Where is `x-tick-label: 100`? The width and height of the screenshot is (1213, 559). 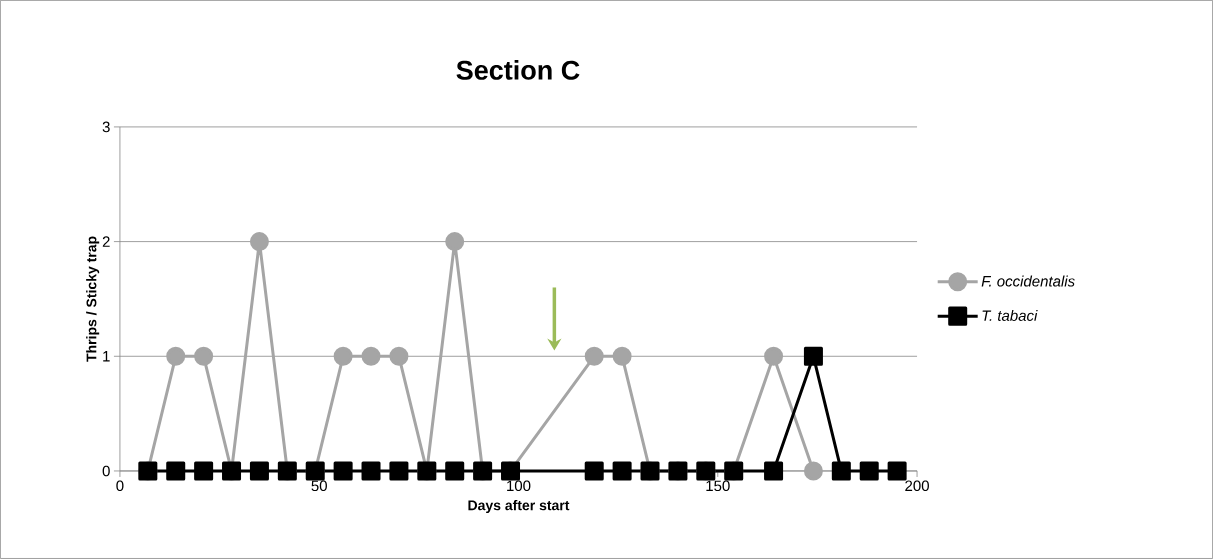
x-tick-label: 100 is located at coordinates (519, 486).